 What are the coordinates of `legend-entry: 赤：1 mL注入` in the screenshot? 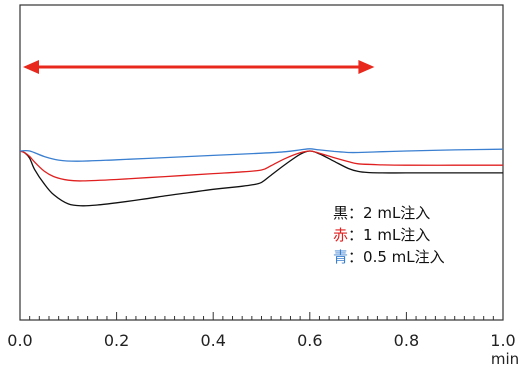 It's located at (381, 235).